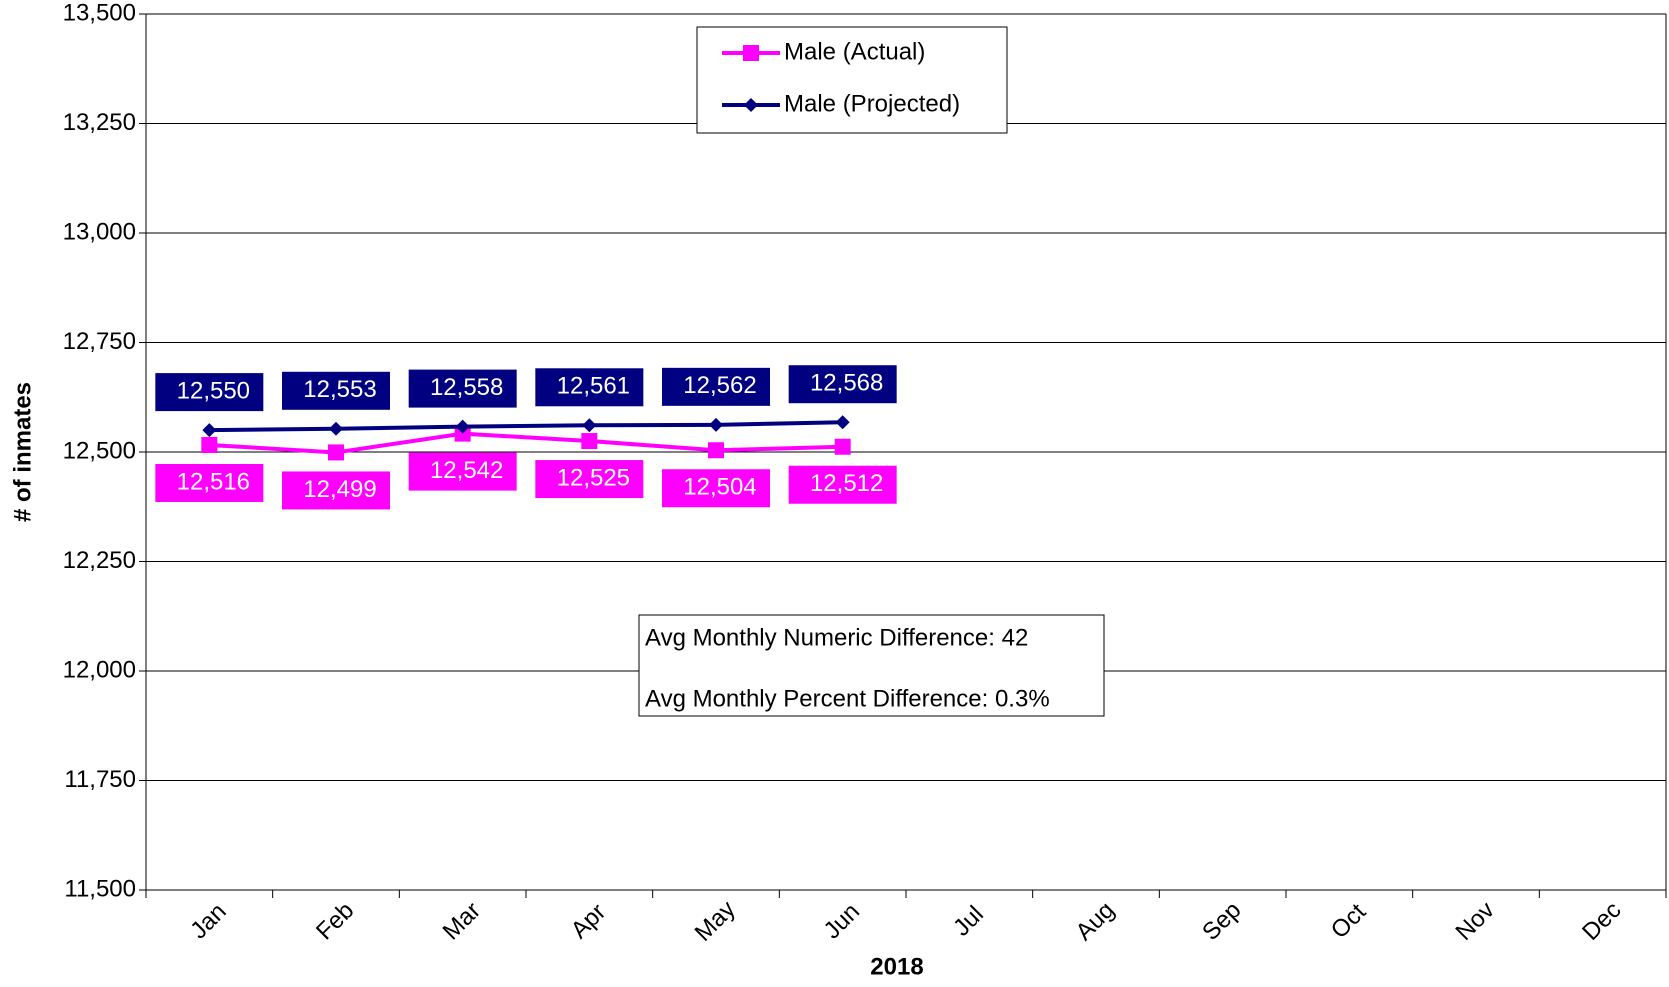  I want to click on data-label: 12,499, so click(339, 489).